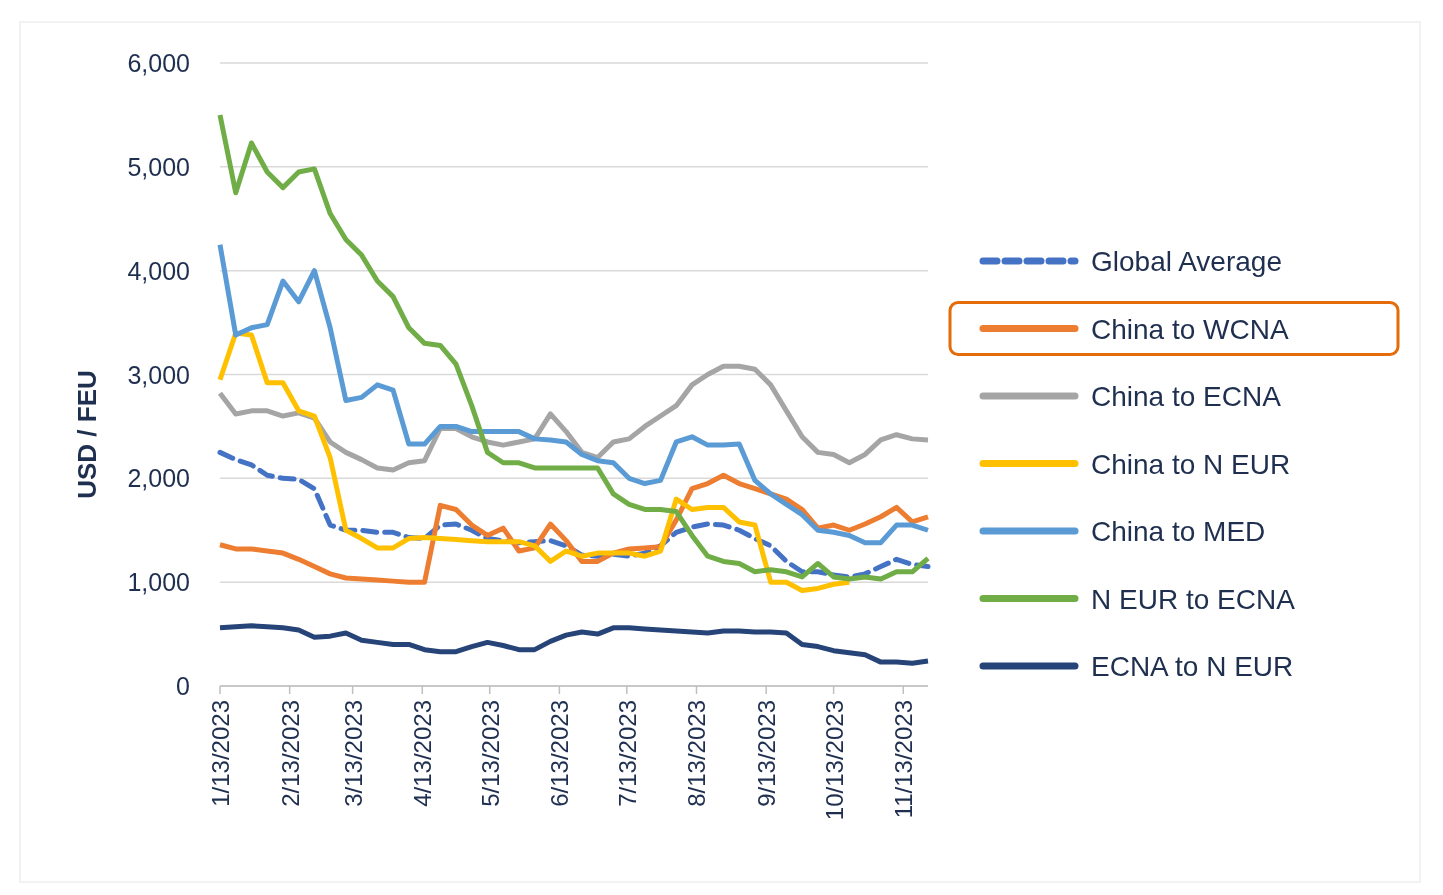 The image size is (1443, 895). What do you see at coordinates (158, 582) in the screenshot?
I see `y-tick-label: 1,000` at bounding box center [158, 582].